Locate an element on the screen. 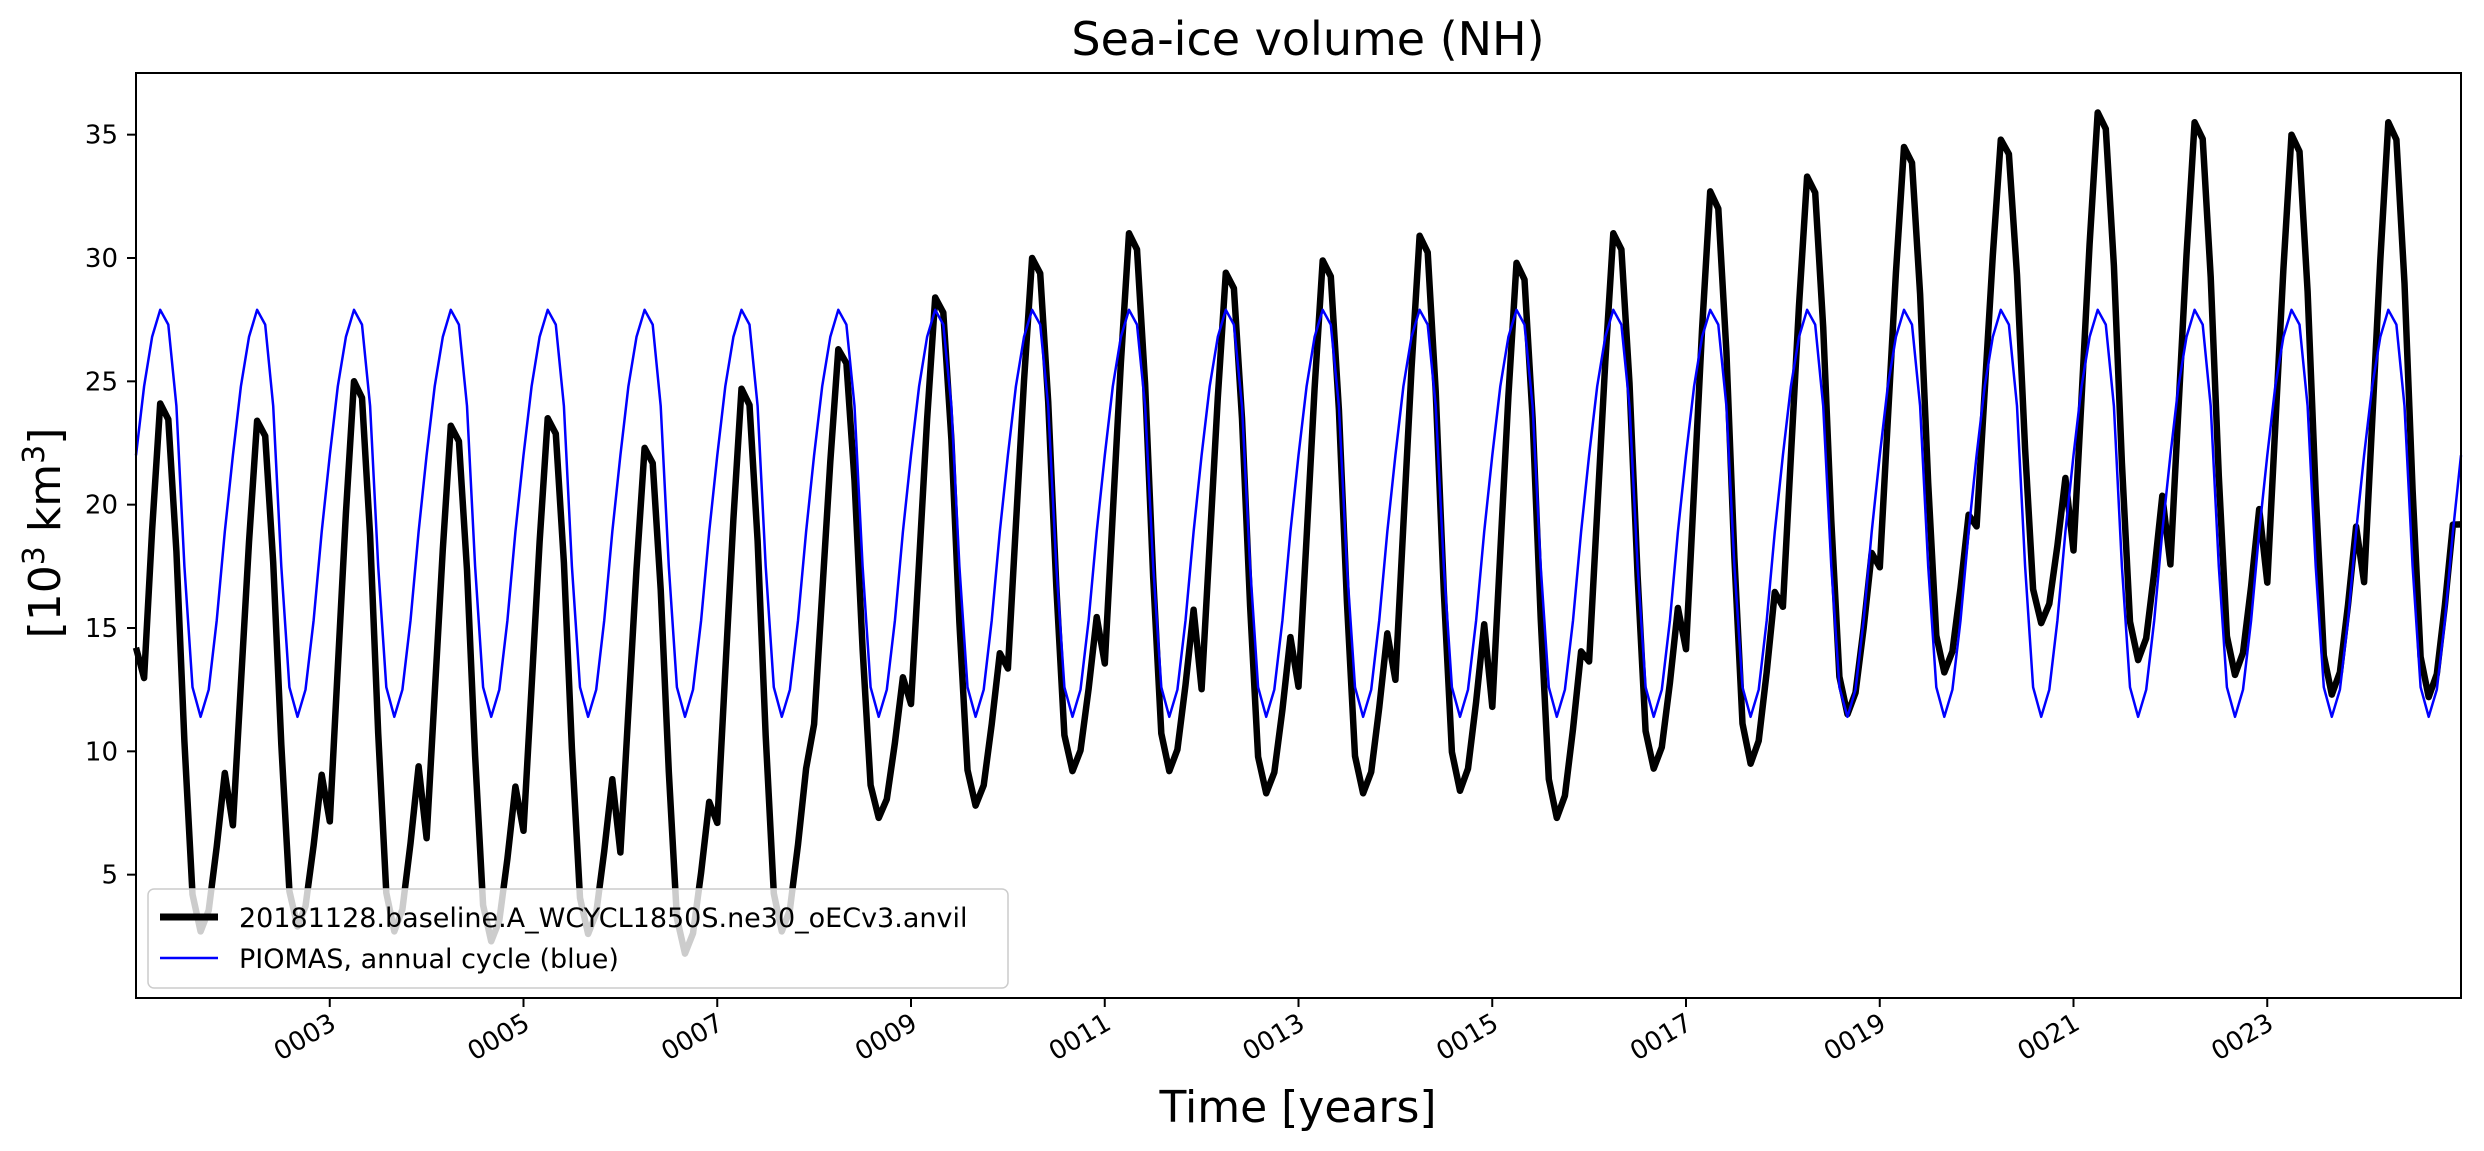 The image size is (2484, 1151). x-axis-label: Time [years] is located at coordinates (1297, 1107).